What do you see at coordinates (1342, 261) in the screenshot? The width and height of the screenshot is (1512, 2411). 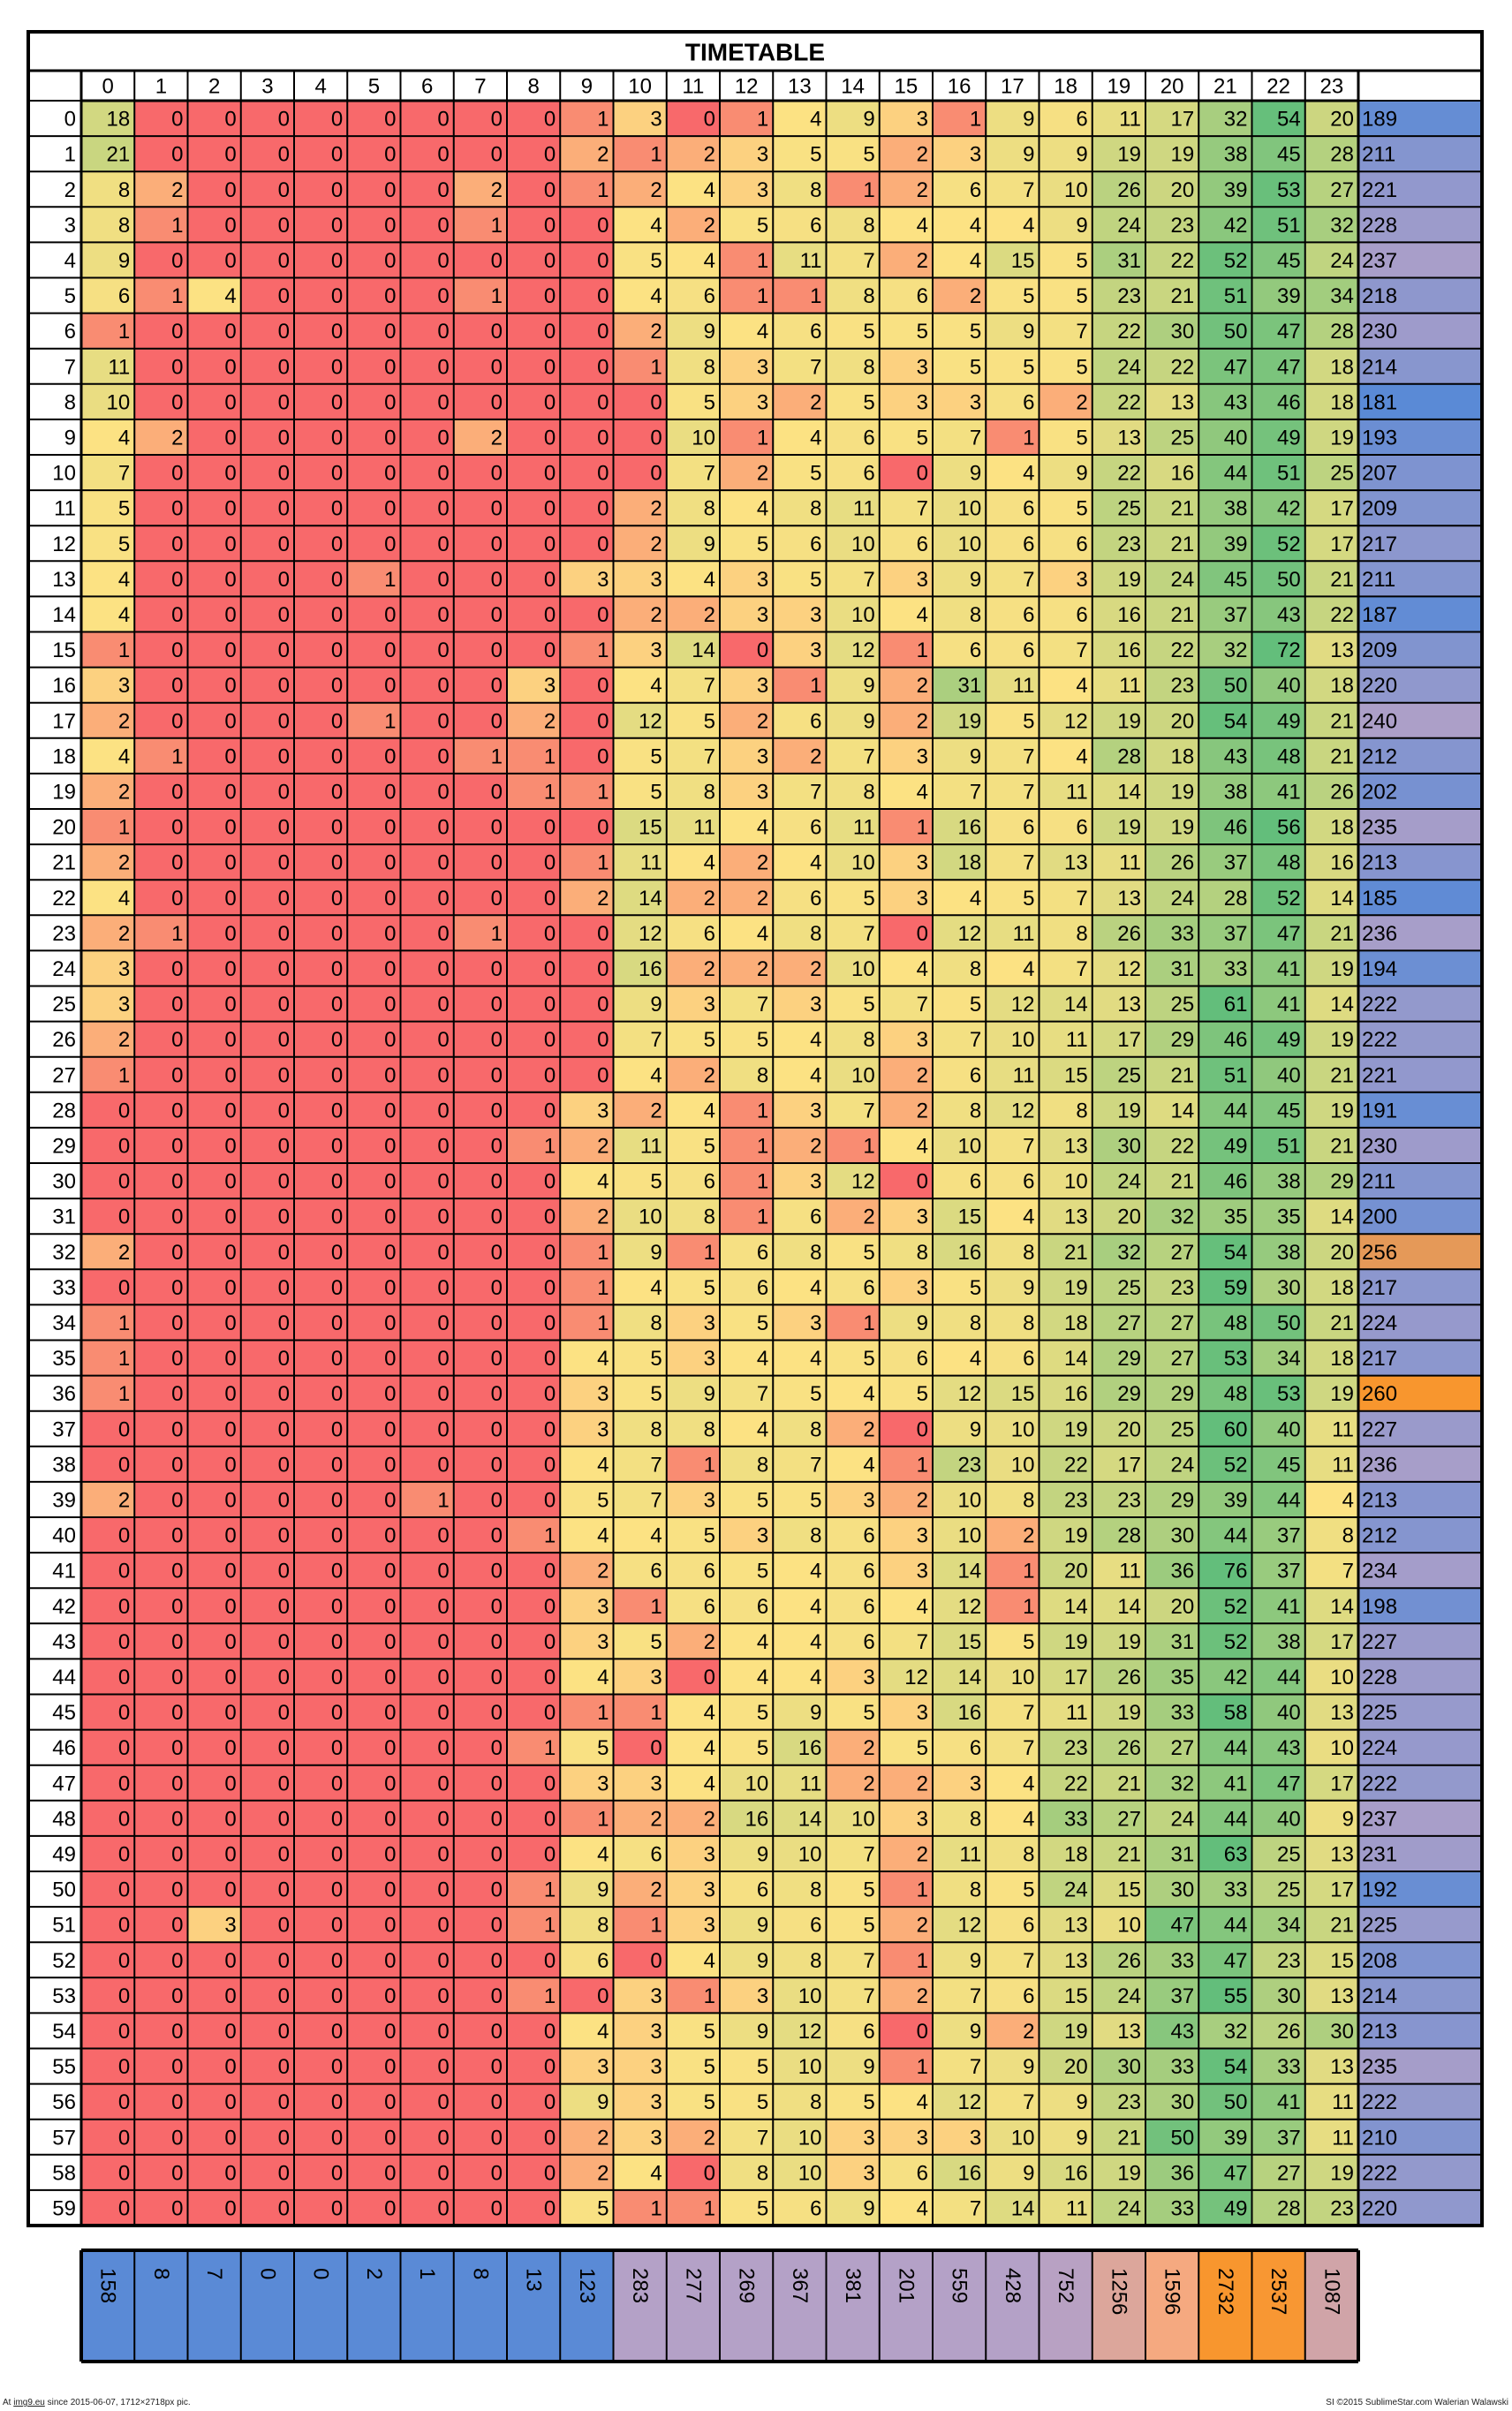 I see `cell-value: 24` at bounding box center [1342, 261].